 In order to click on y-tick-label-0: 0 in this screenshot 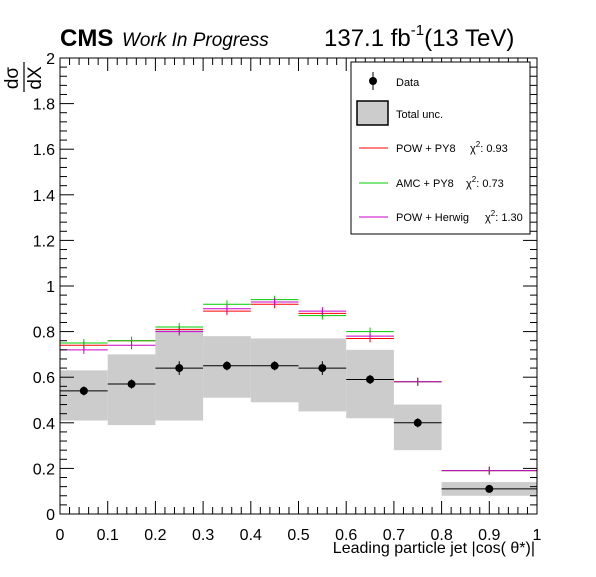, I will do `click(50, 515)`.